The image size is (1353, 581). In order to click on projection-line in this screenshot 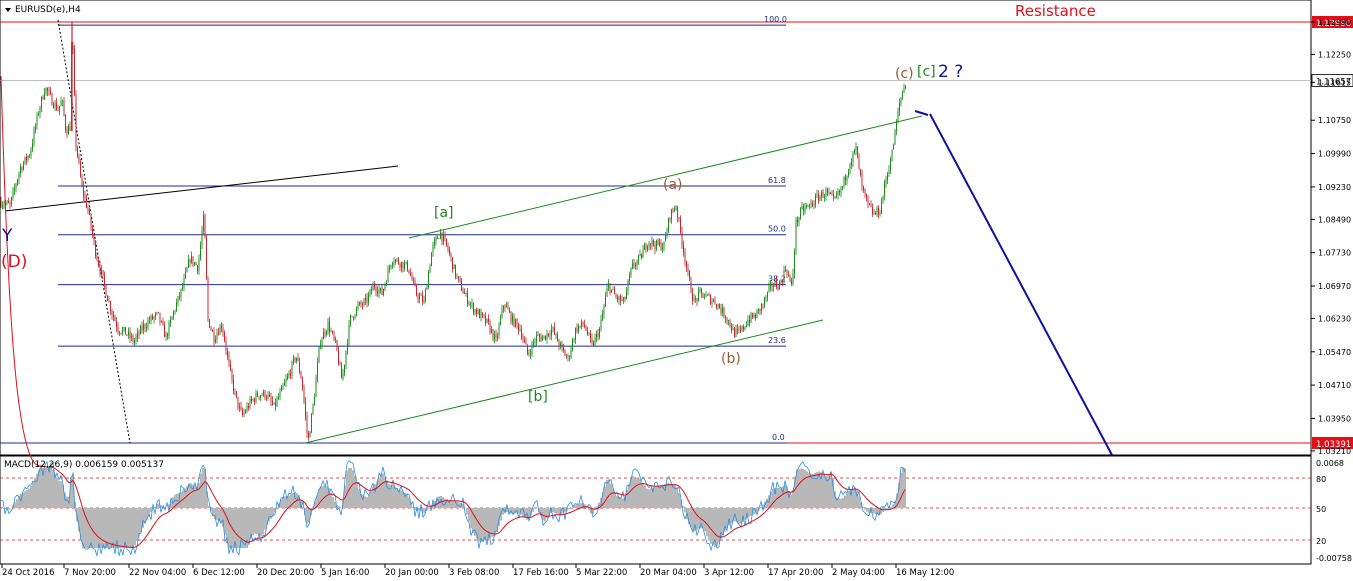, I will do `click(1021, 284)`.